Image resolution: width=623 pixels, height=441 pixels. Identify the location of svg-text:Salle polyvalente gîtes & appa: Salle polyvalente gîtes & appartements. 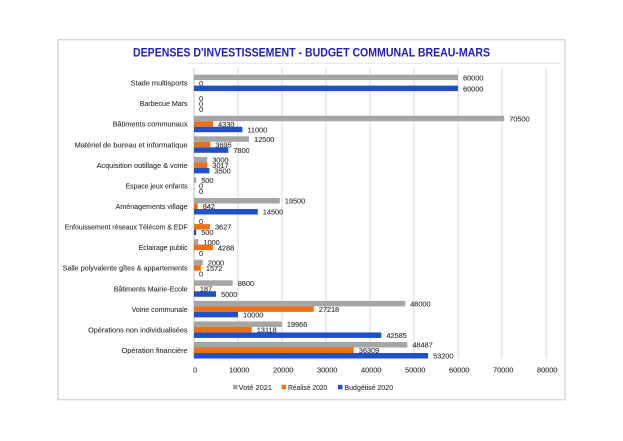
(125, 268).